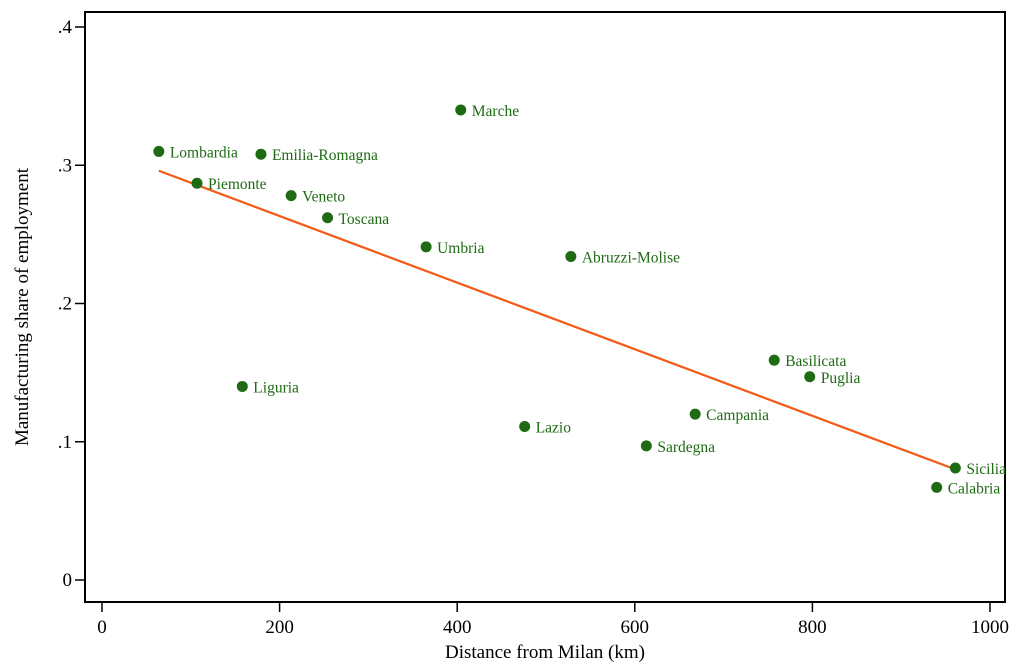 The image size is (1018, 664). I want to click on y-axis-title: Manufacturing share of employment, so click(22, 306).